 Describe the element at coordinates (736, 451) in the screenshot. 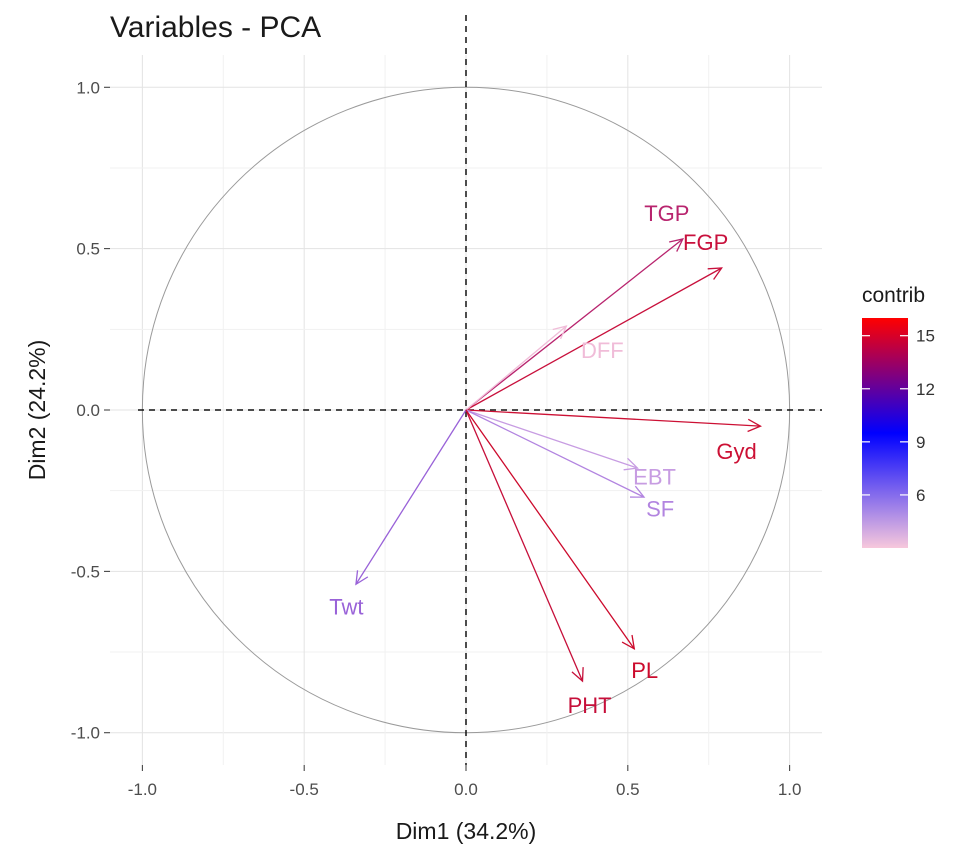

I see `label-gyd: Gyd` at that location.